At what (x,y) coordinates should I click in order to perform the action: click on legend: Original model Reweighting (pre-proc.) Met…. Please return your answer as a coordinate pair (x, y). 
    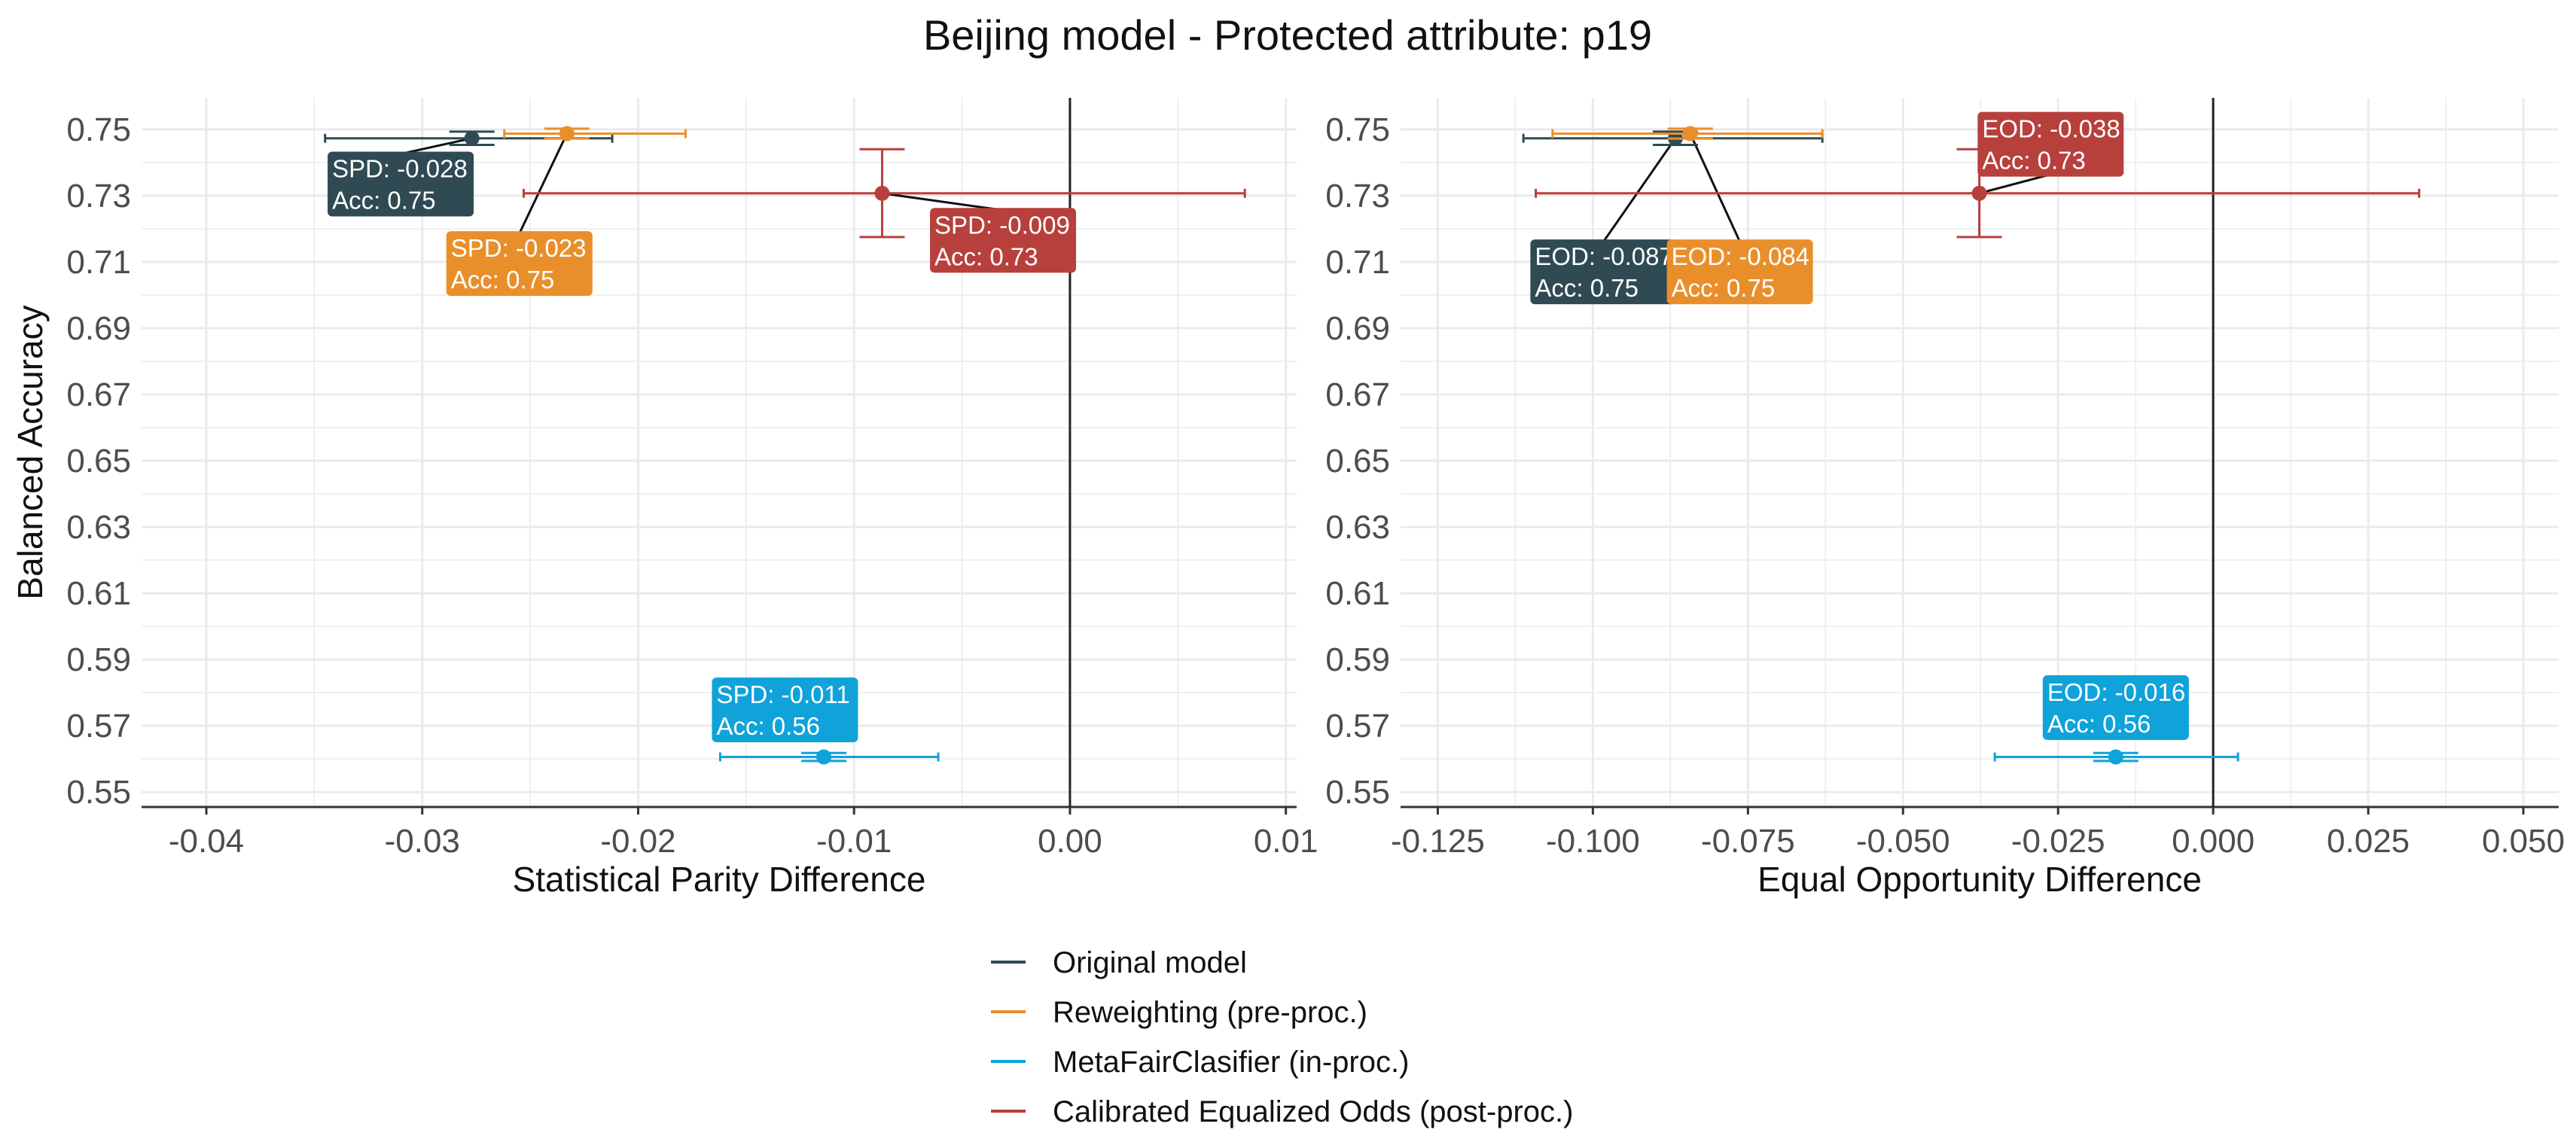
    Looking at the image, I should click on (1282, 1037).